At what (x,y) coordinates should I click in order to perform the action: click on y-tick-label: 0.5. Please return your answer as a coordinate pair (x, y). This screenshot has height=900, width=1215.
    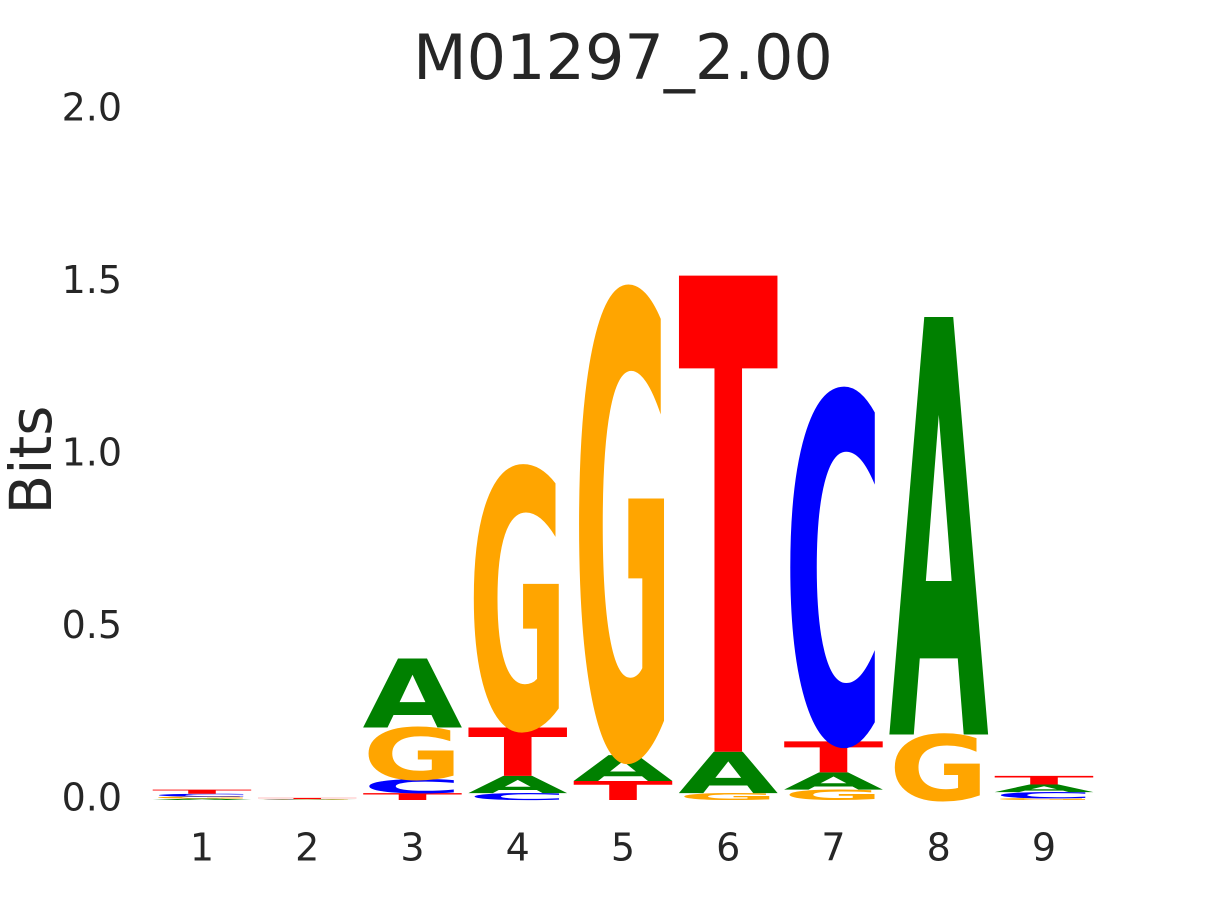
    Looking at the image, I should click on (92, 625).